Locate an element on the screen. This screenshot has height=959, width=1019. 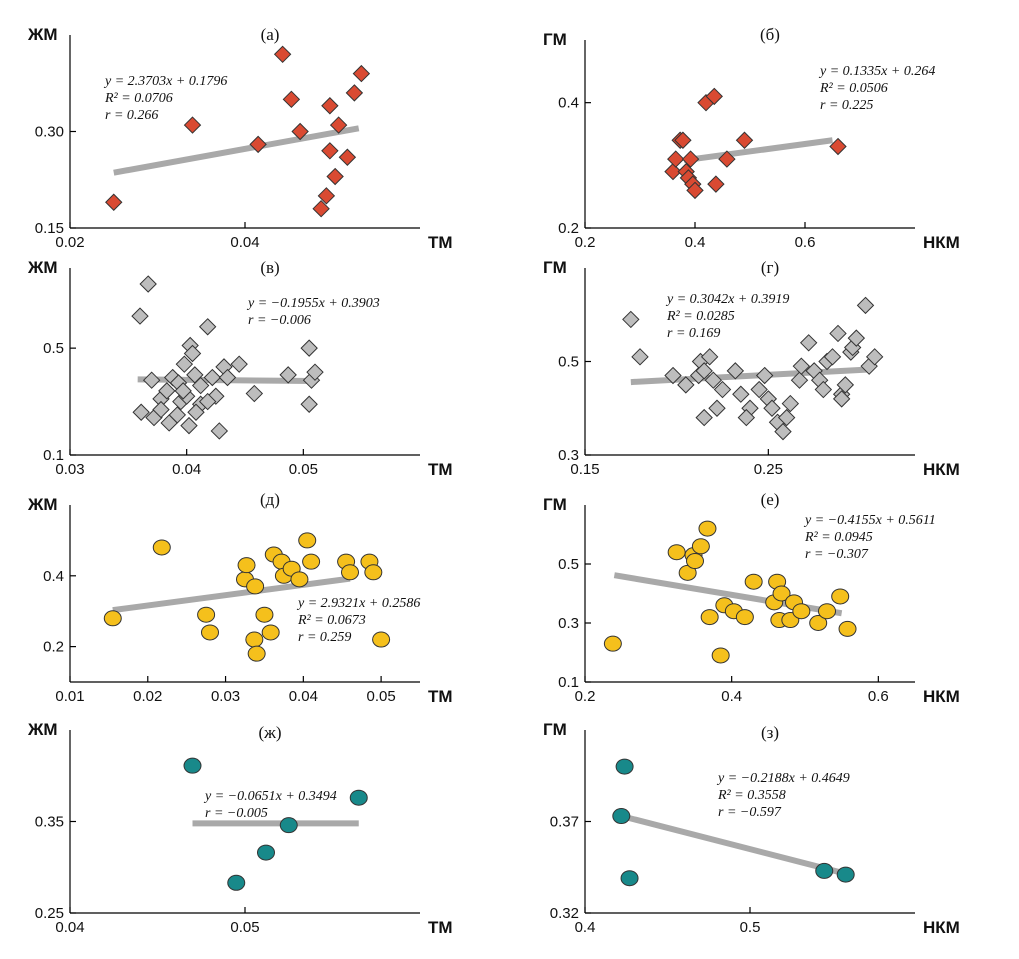
panel-title: (а) is located at coordinates (270, 34).